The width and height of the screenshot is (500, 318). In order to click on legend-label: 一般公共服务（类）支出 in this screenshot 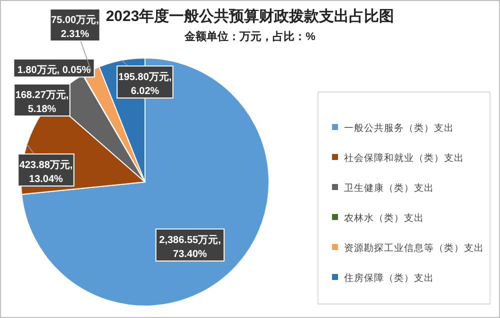, I will do `click(399, 128)`.